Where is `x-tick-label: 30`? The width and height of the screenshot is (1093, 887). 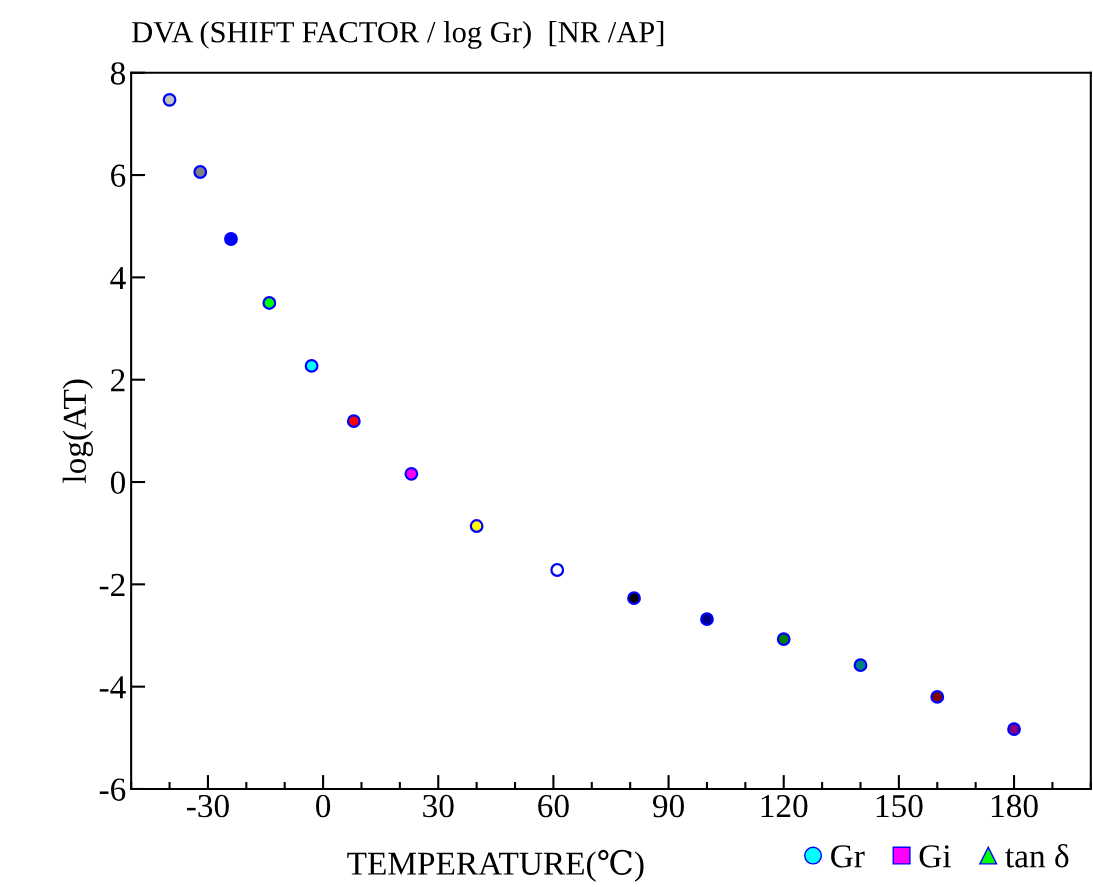 x-tick-label: 30 is located at coordinates (438, 806).